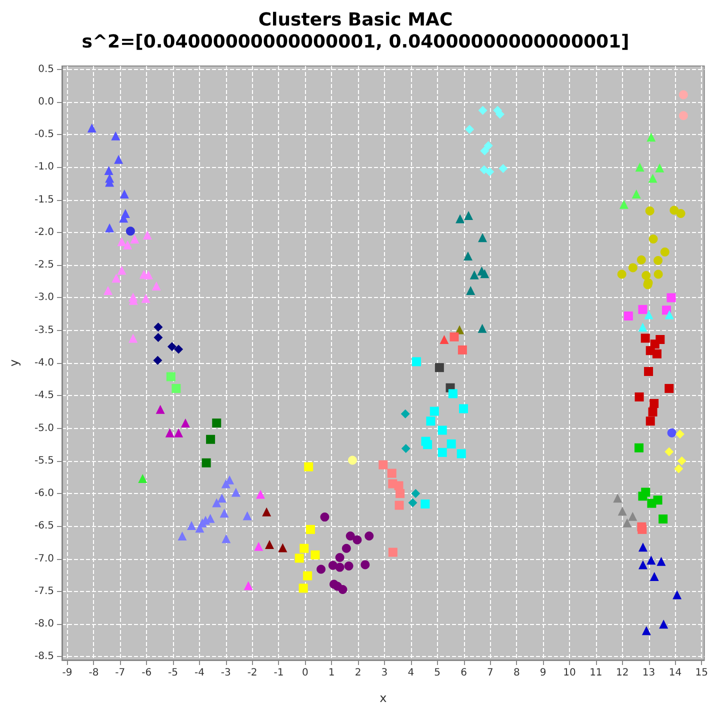 The width and height of the screenshot is (711, 709). Describe the element at coordinates (358, 673) in the screenshot. I see `x-tick-label: 2` at that location.